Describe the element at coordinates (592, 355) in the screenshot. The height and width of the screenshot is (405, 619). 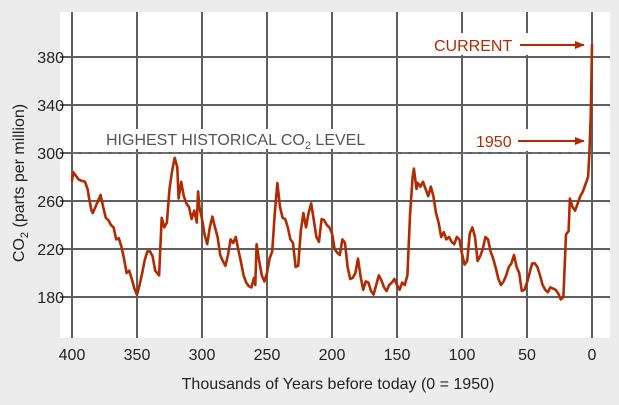
I see `x-tick-0: 0` at that location.